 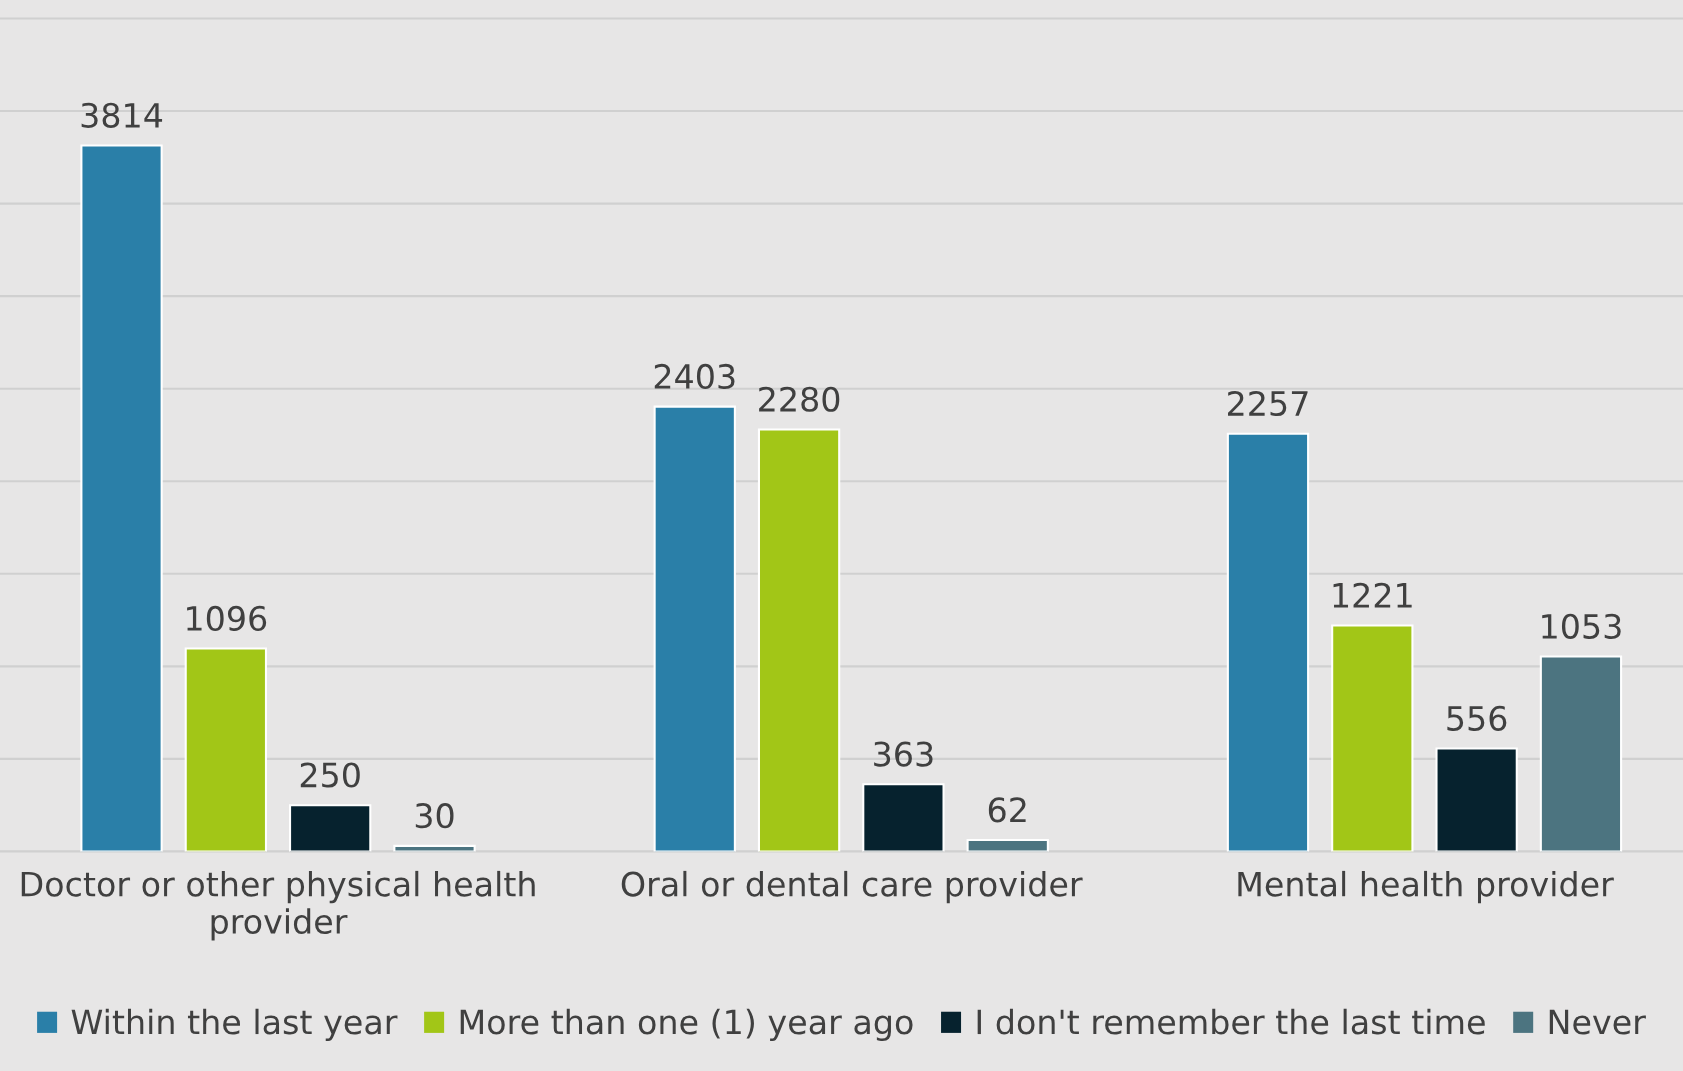 What do you see at coordinates (1268, 403) in the screenshot?
I see `data-label: 2257` at bounding box center [1268, 403].